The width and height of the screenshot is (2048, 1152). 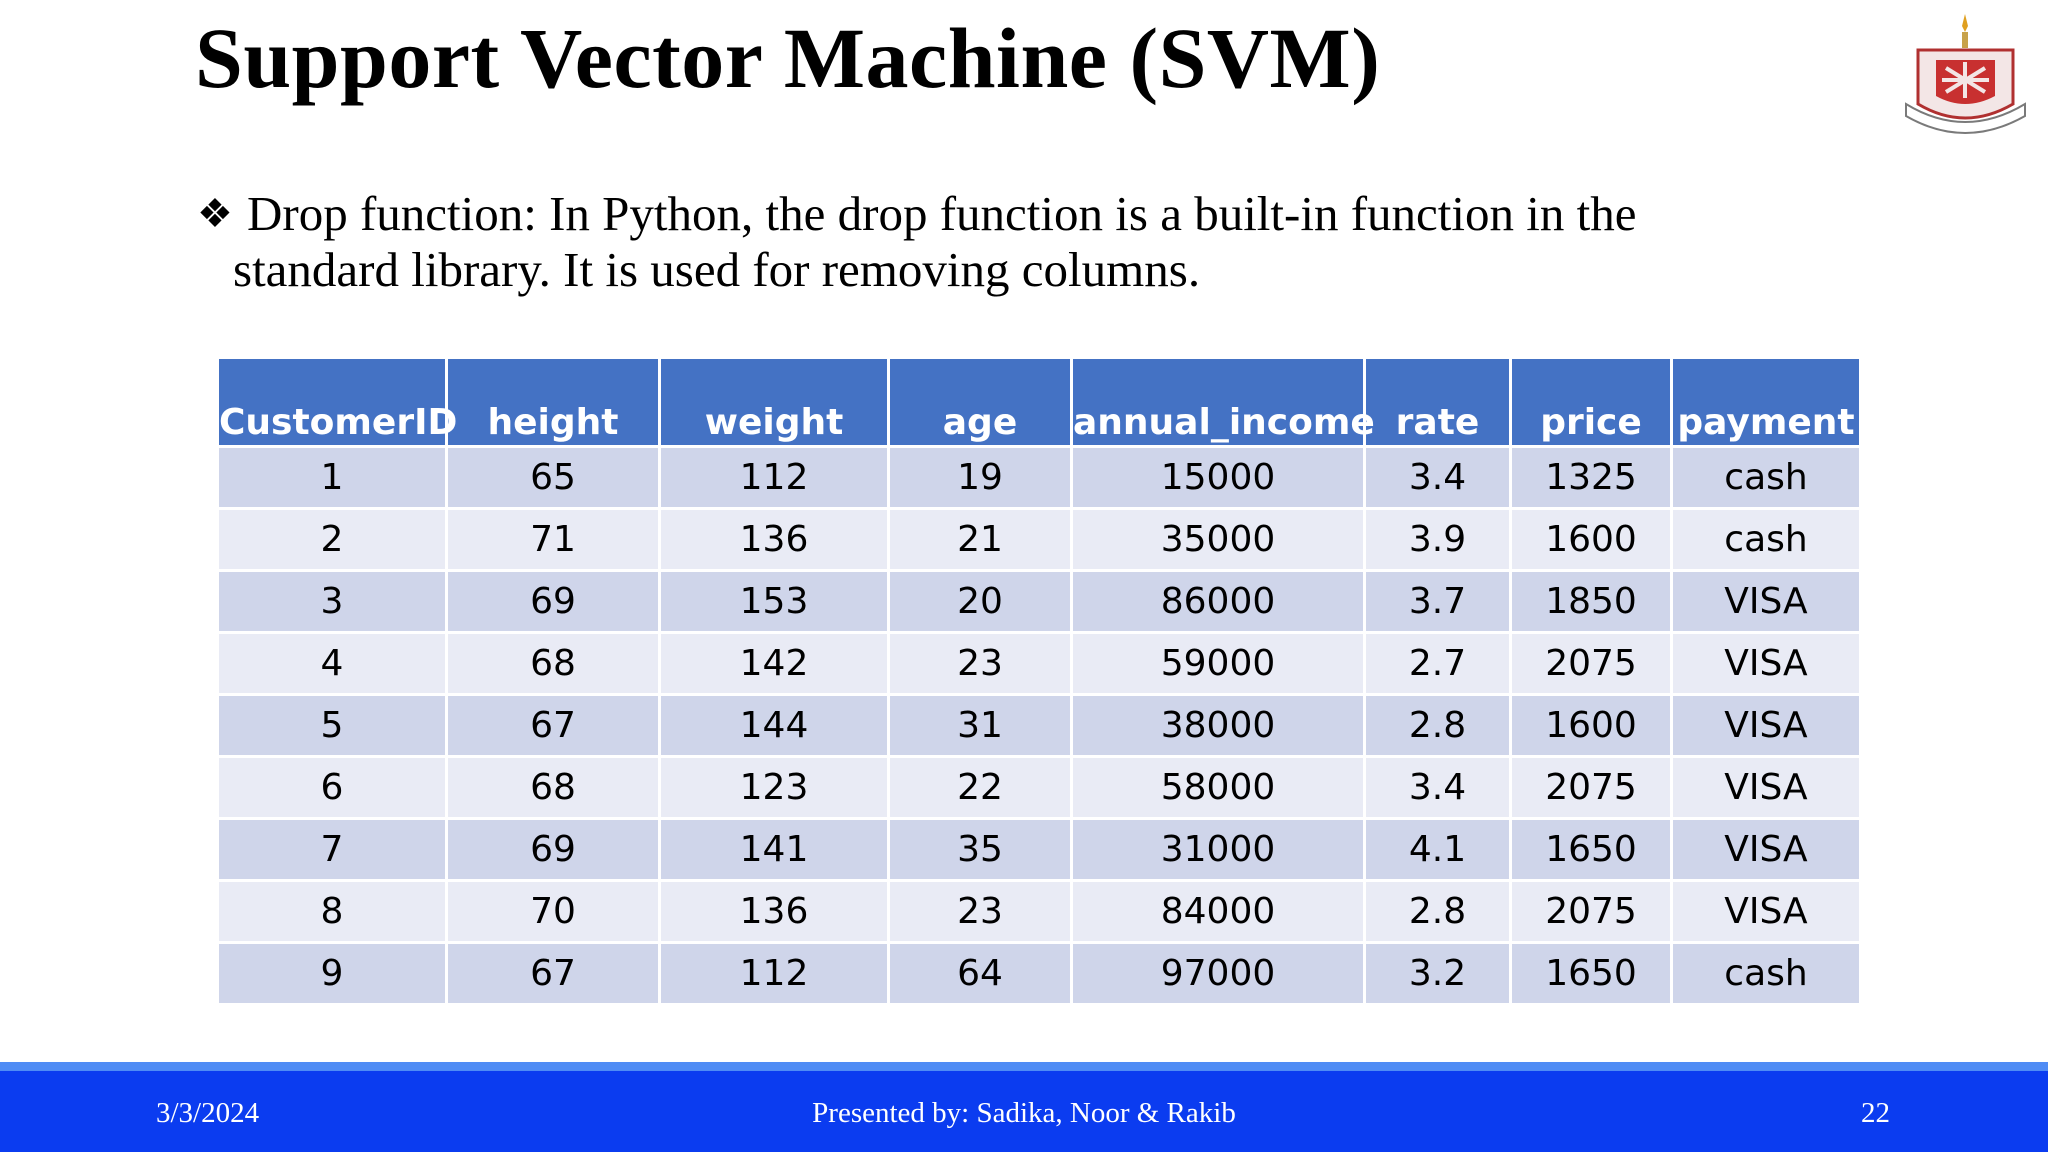 What do you see at coordinates (332, 849) in the screenshot?
I see `table-cell: 7` at bounding box center [332, 849].